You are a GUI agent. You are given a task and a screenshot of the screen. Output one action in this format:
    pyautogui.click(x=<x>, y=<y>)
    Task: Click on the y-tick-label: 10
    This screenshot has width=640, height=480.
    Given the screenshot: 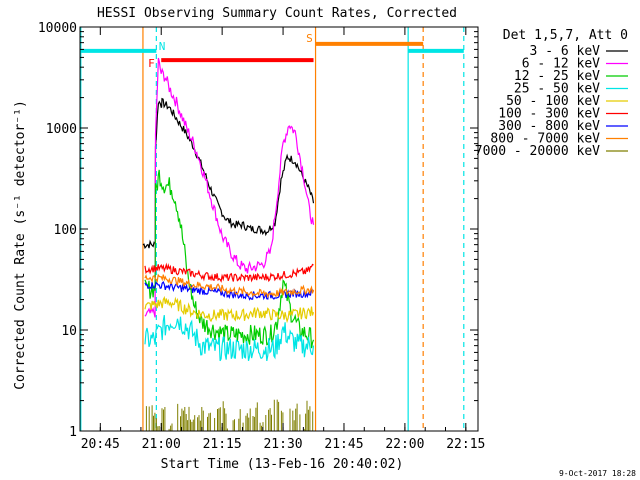 What is the action you would take?
    pyautogui.click(x=69, y=331)
    